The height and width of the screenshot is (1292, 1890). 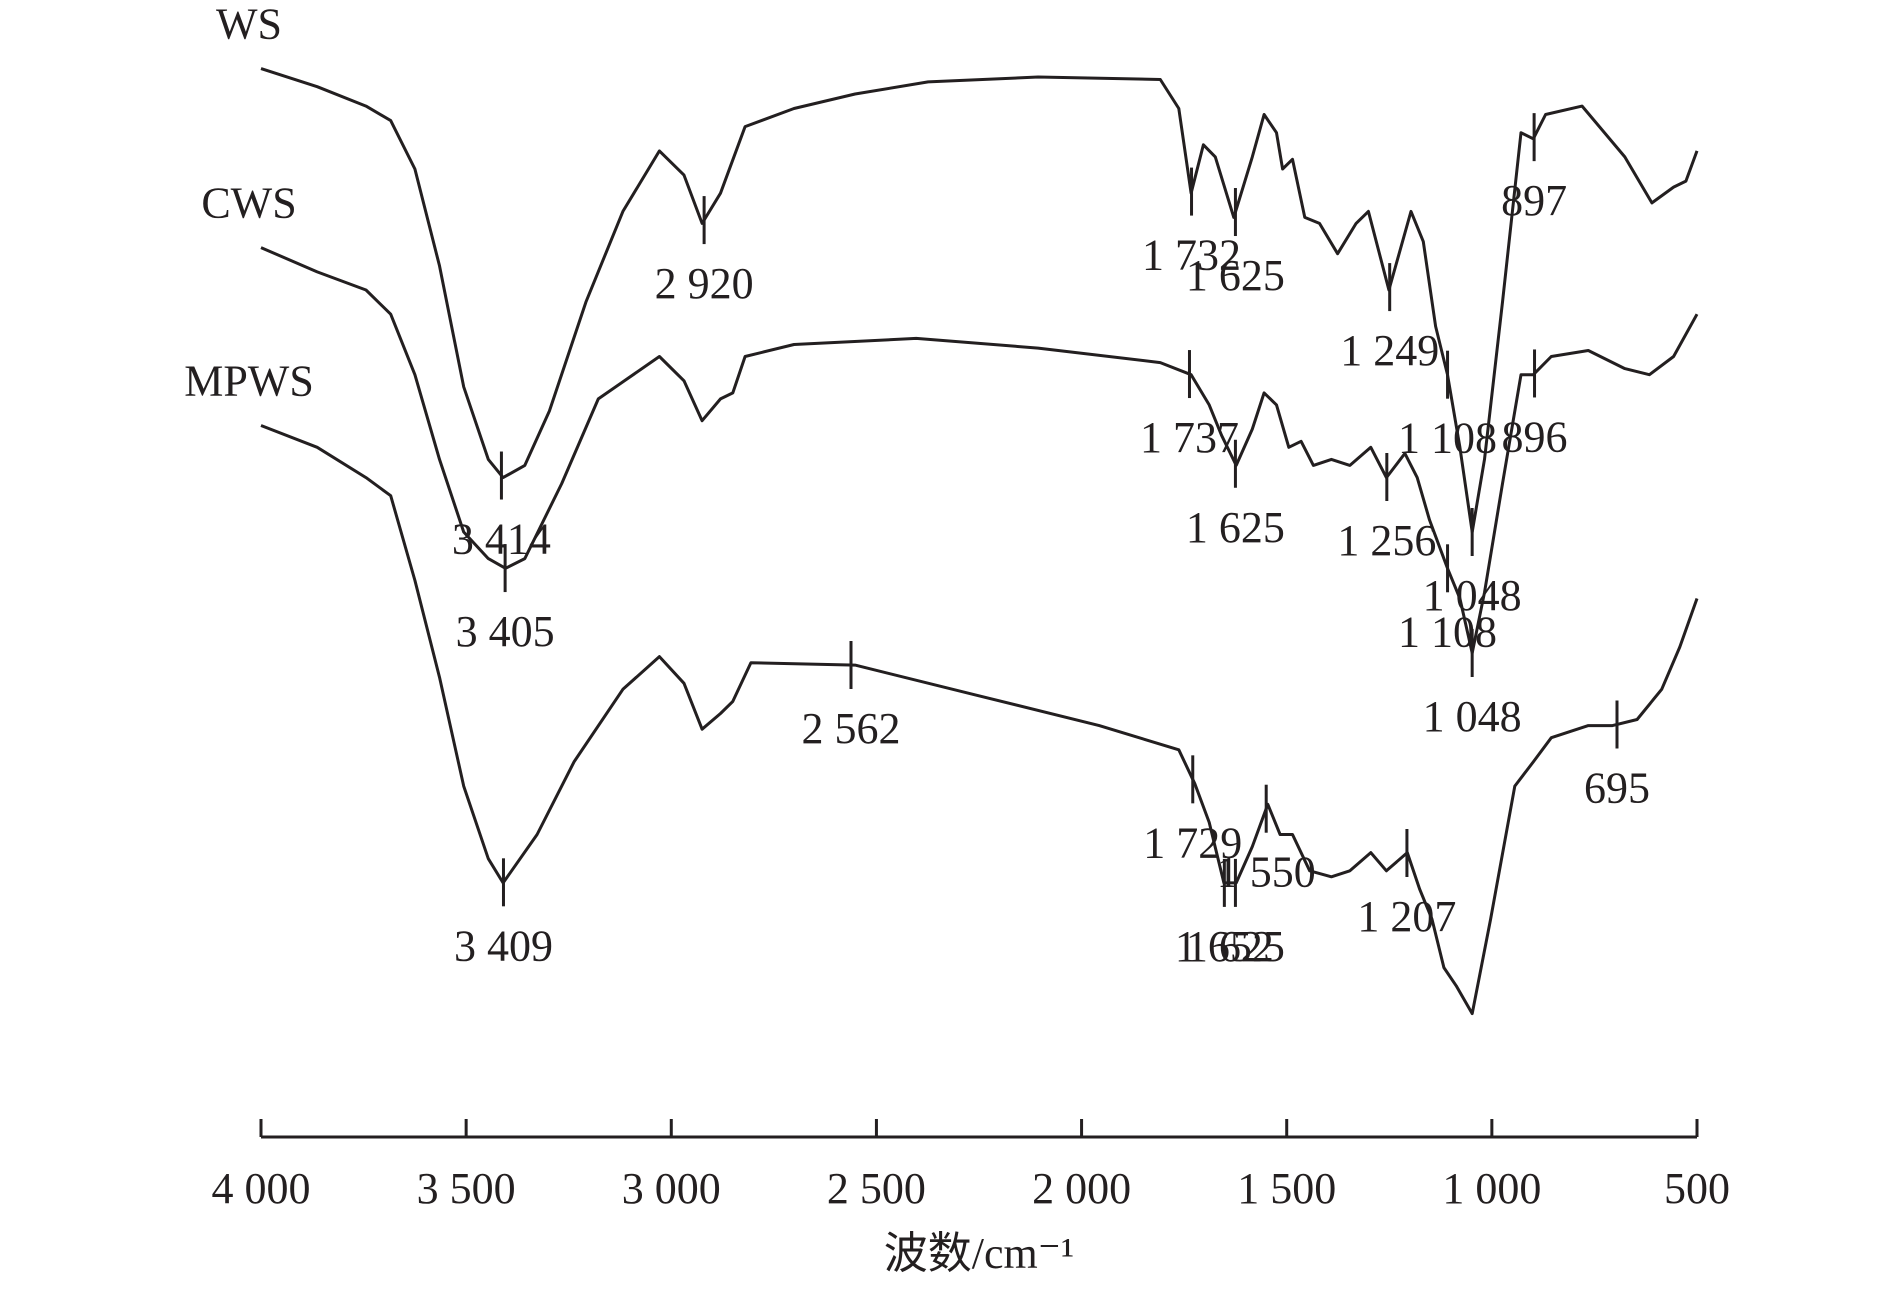 I want to click on peak-label: 1 737, so click(x=1189, y=437).